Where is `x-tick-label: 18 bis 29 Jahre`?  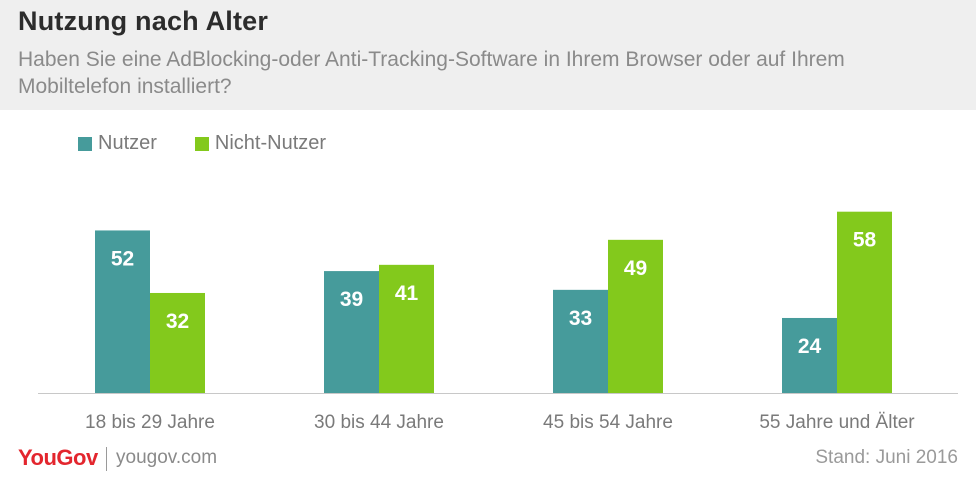 x-tick-label: 18 bis 29 Jahre is located at coordinates (150, 422).